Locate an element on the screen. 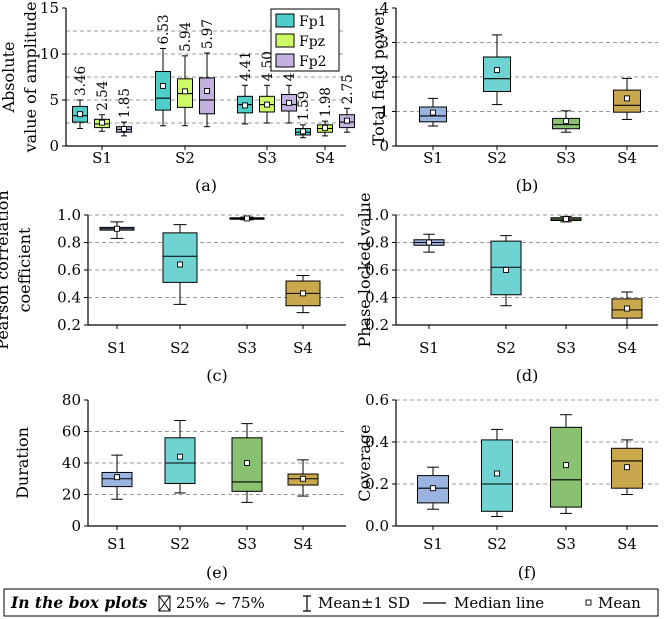 This screenshot has width=664, height=619. box-d-s4-mean is located at coordinates (627, 308).